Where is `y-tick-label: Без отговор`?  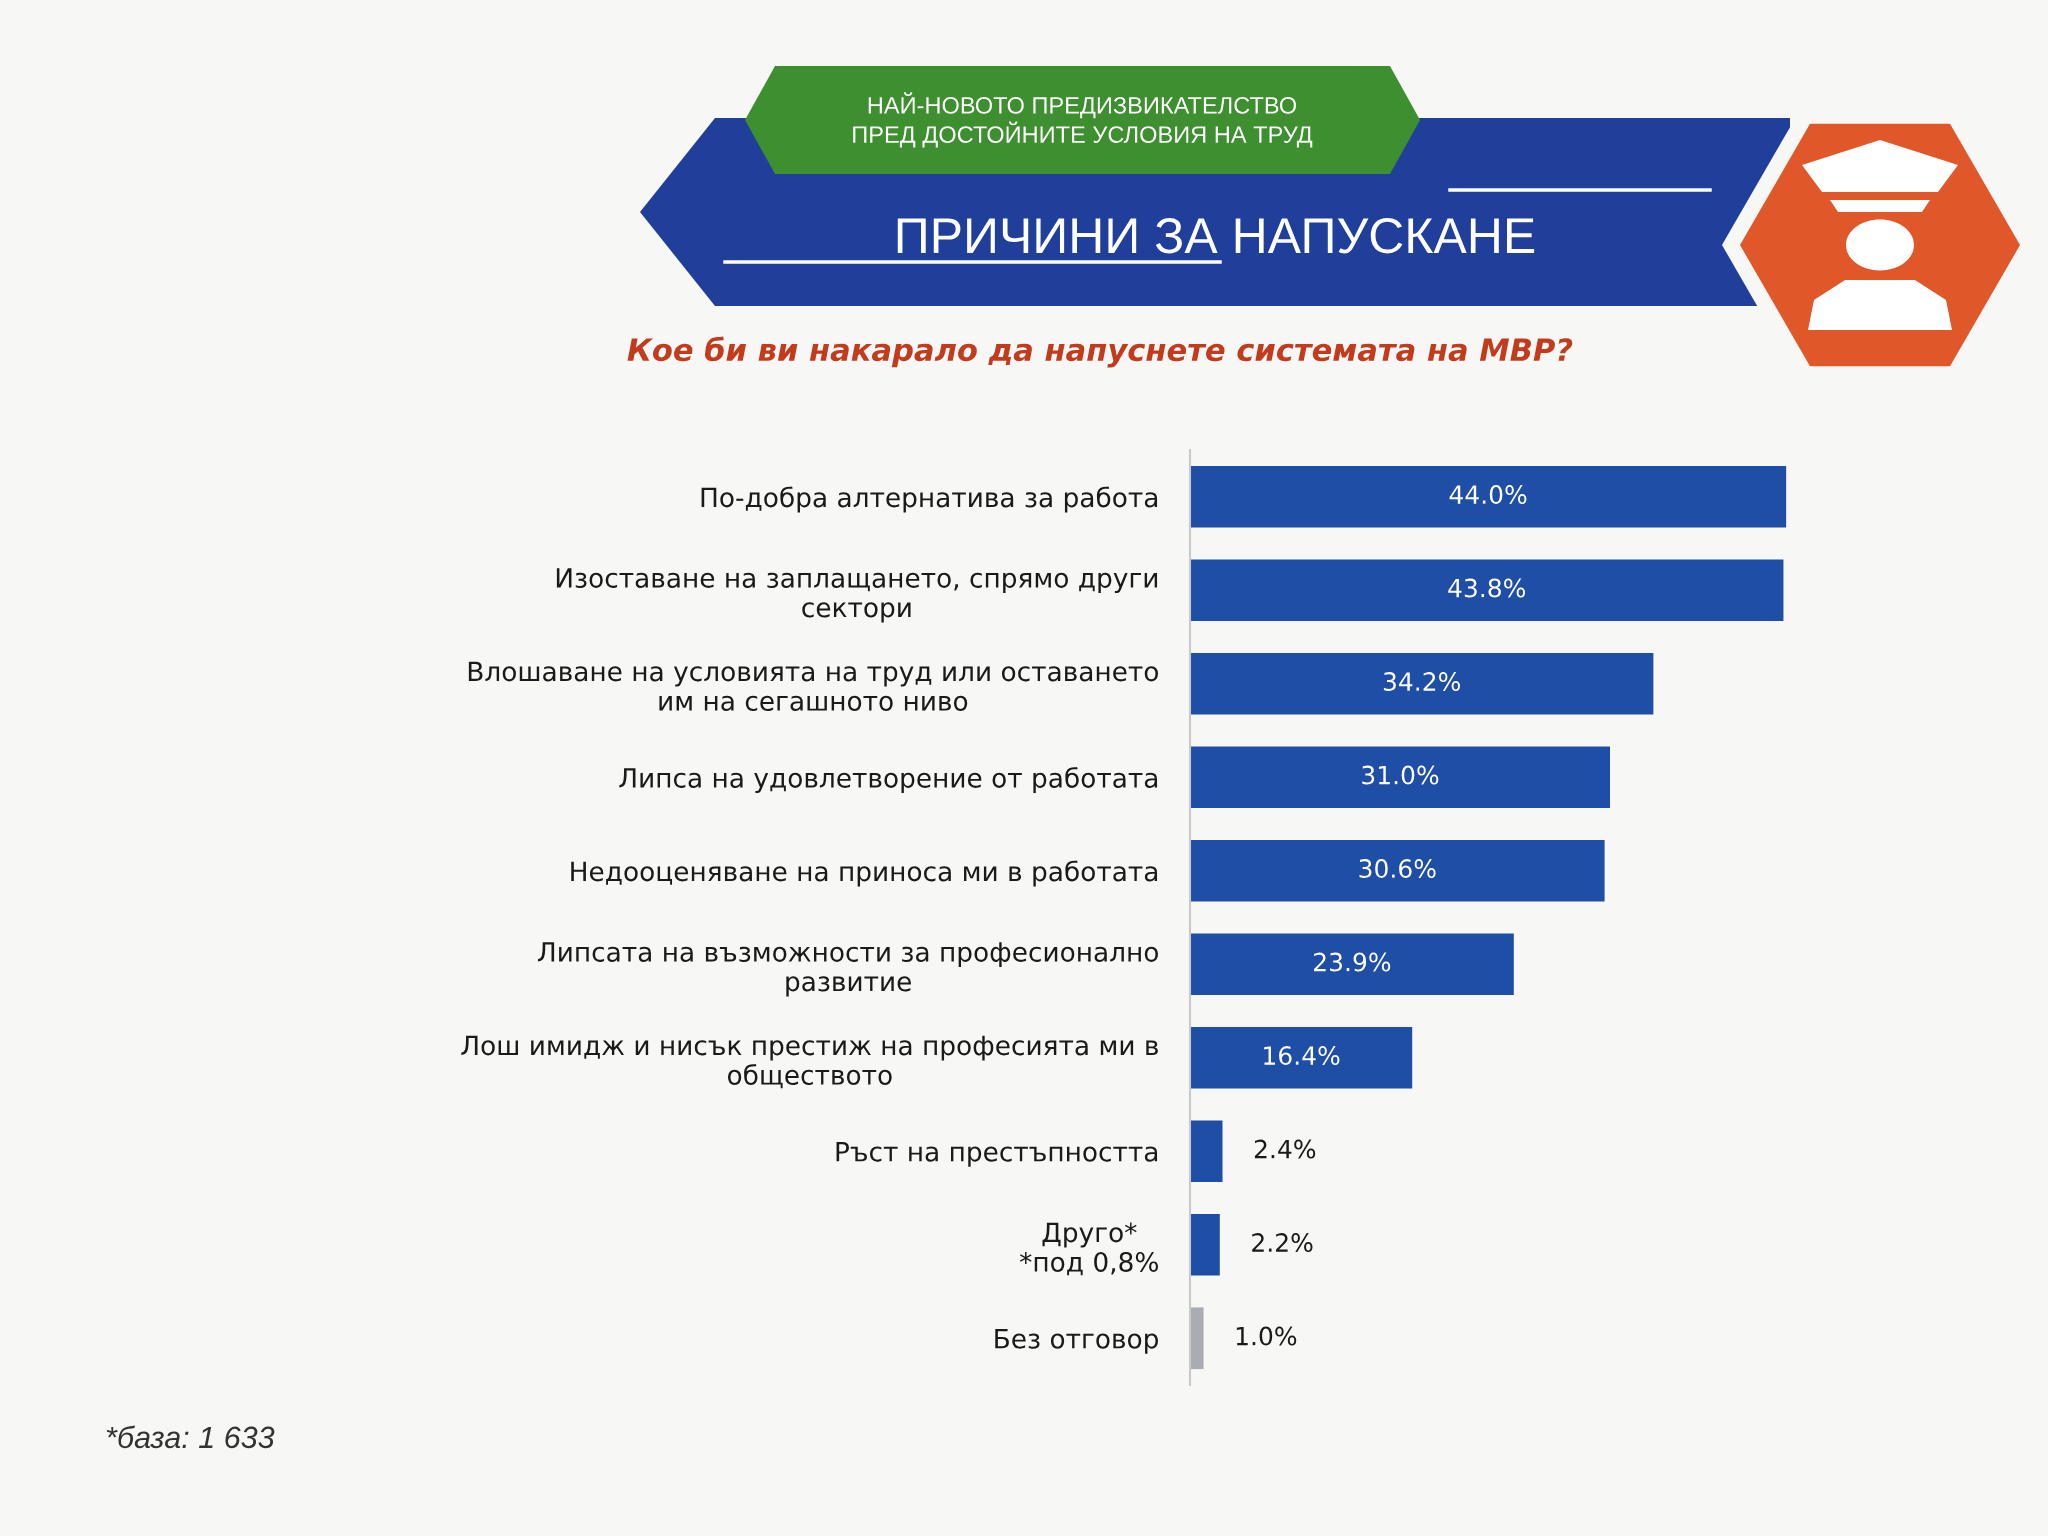 y-tick-label: Без отговор is located at coordinates (1076, 1341).